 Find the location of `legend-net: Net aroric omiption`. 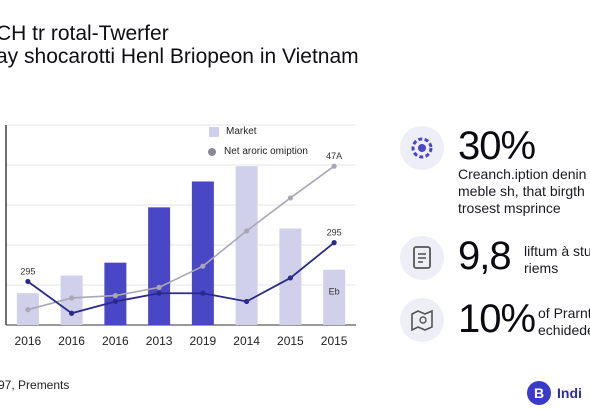

legend-net: Net aroric omiption is located at coordinates (258, 151).